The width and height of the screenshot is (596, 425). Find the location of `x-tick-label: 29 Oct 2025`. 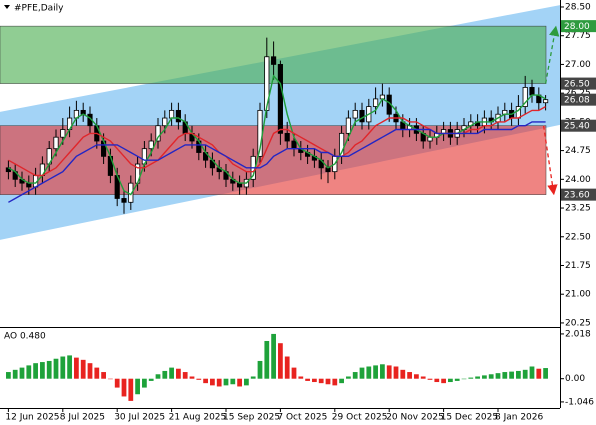

x-tick-label: 29 Oct 2025 is located at coordinates (360, 418).